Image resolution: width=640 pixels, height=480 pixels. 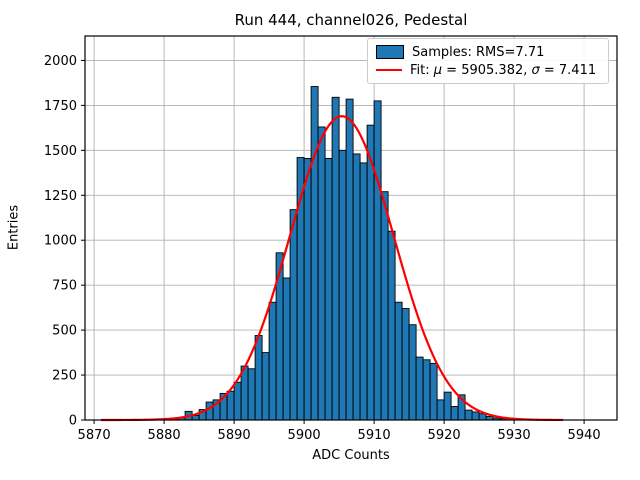 I want to click on x-axis-label: ADC Counts, so click(x=351, y=455).